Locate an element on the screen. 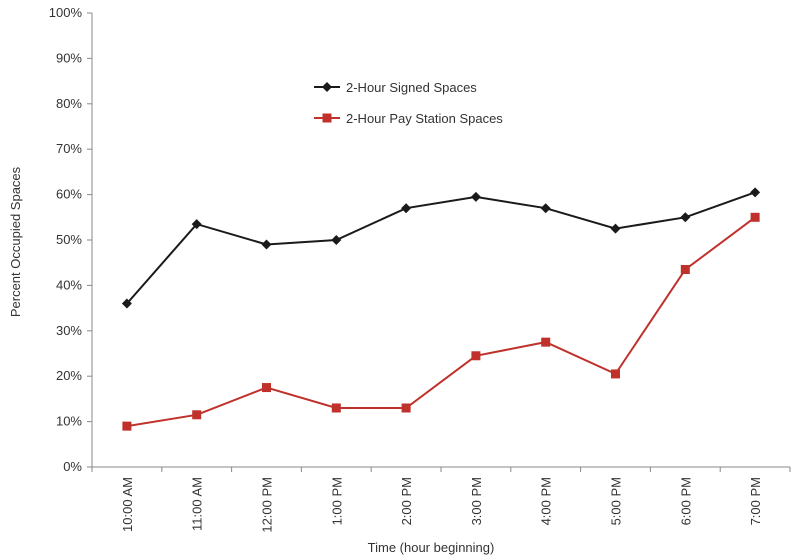 This screenshot has height=559, width=793. x-tick-label: 3:00 PM is located at coordinates (476, 501).